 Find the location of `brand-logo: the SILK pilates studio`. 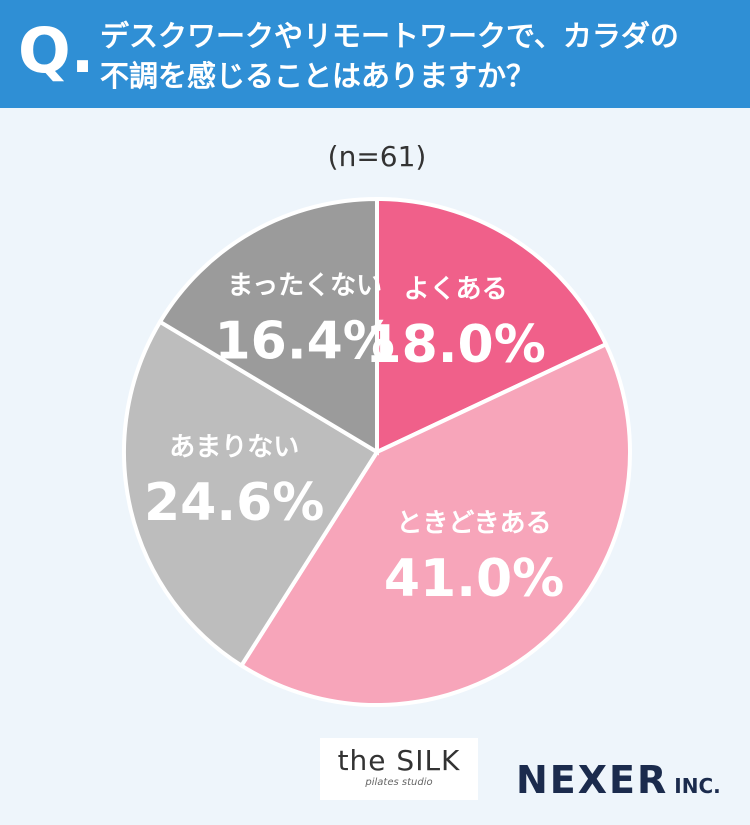

brand-logo: the SILK pilates studio is located at coordinates (399, 769).